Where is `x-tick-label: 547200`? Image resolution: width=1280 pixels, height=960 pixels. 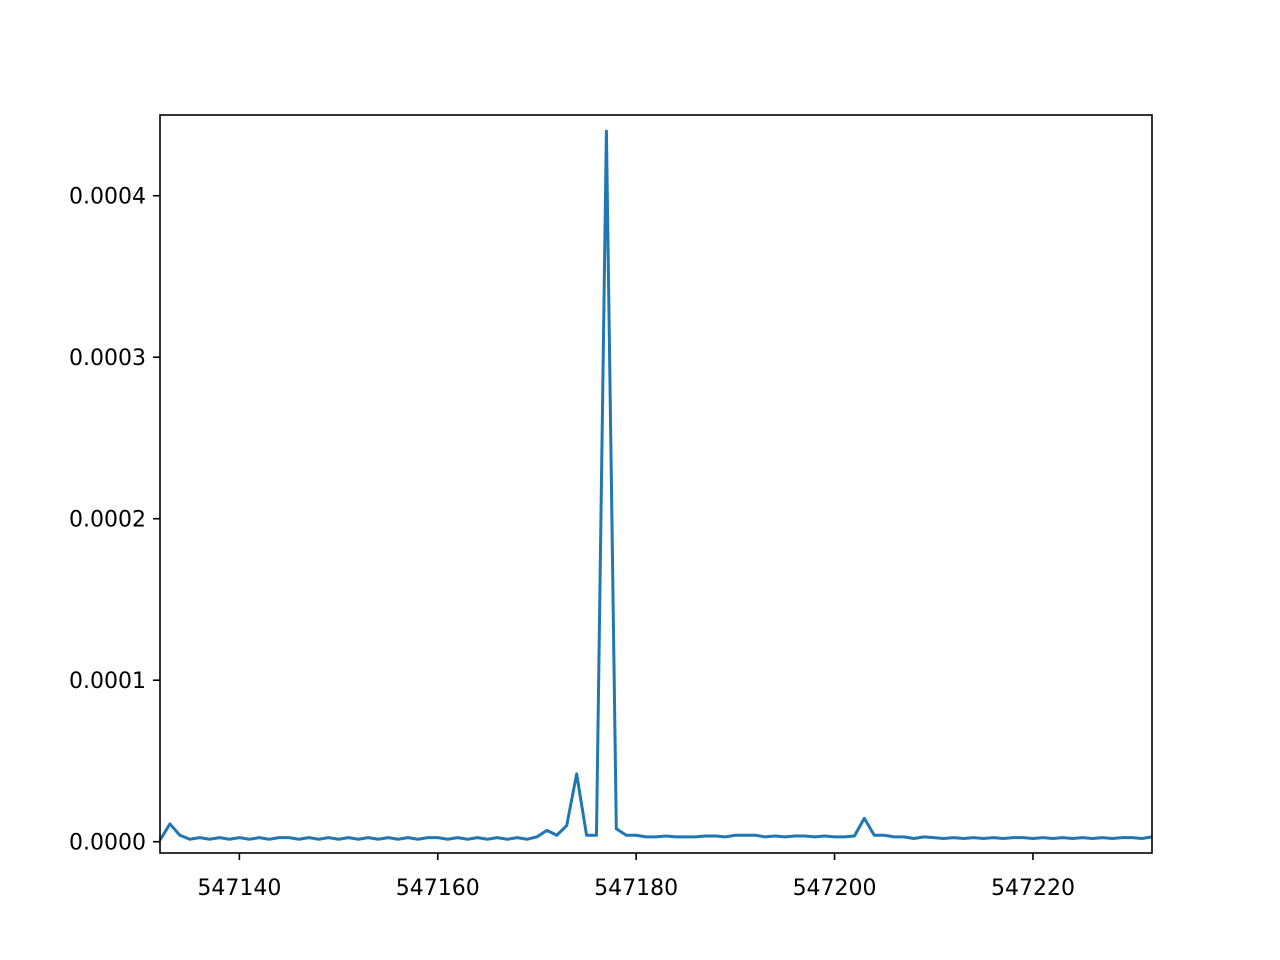
x-tick-label: 547200 is located at coordinates (835, 888).